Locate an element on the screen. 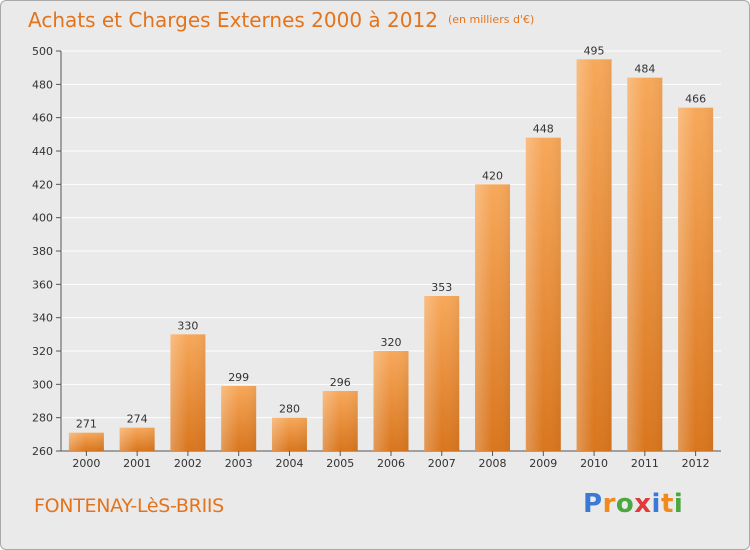  x-tick-label: 2001 is located at coordinates (137, 463).